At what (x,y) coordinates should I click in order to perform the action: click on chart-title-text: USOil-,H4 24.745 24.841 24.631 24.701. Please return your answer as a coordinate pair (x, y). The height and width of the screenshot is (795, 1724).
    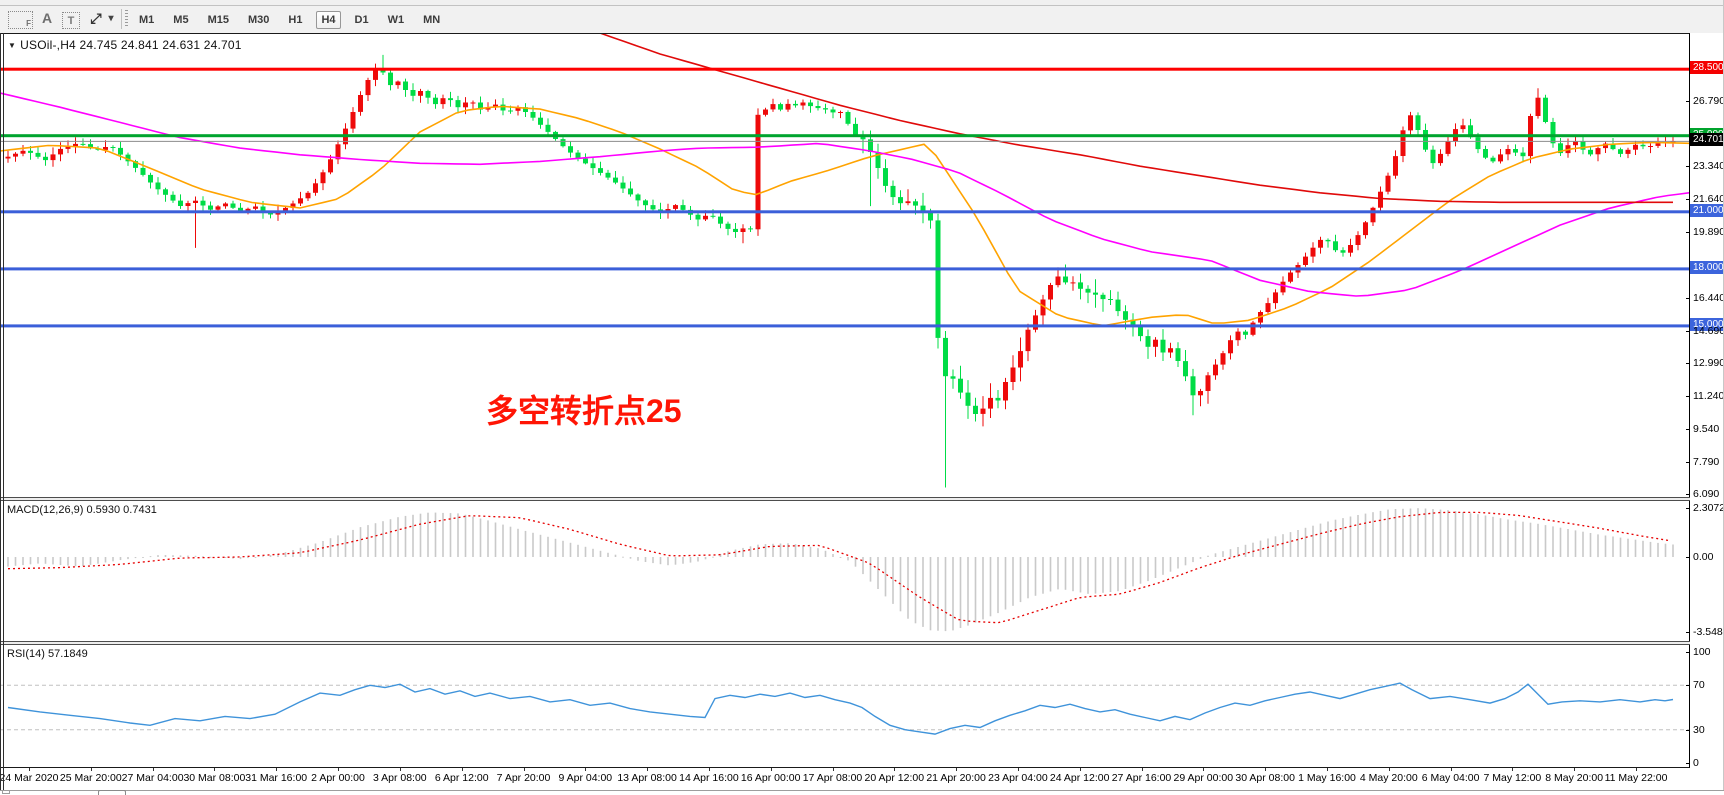
    Looking at the image, I should click on (131, 45).